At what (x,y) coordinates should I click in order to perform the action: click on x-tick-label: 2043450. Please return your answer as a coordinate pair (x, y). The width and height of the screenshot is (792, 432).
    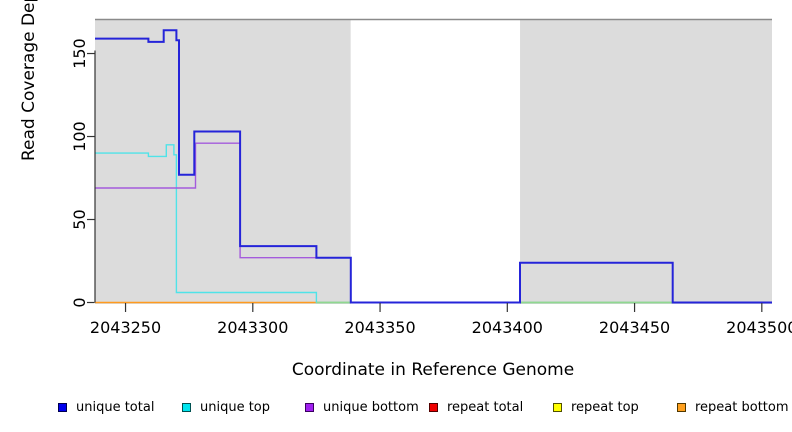
    Looking at the image, I should click on (634, 327).